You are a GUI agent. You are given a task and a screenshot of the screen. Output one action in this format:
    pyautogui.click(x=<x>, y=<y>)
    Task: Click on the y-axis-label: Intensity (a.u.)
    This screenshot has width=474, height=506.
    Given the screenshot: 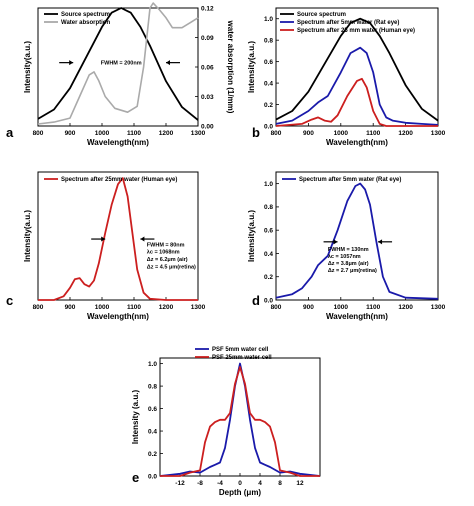 What is the action you would take?
    pyautogui.click(x=135, y=417)
    